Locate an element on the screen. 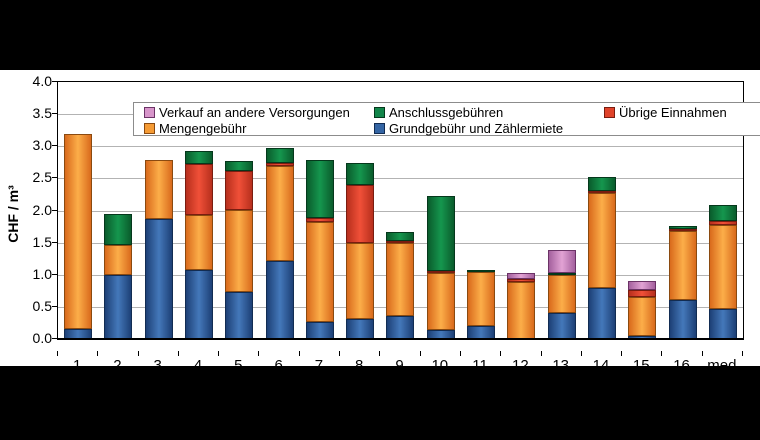 The height and width of the screenshot is (440, 760). legend-item-red: Übrige Einnahmen is located at coordinates (682, 112).